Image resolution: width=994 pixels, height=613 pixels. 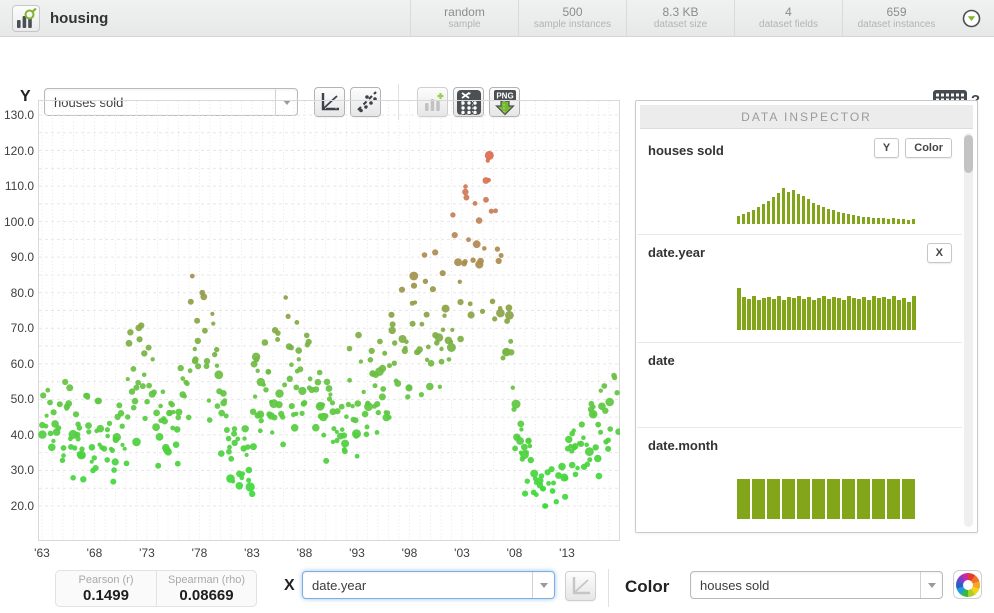 I want to click on app-logo, so click(x=26, y=18).